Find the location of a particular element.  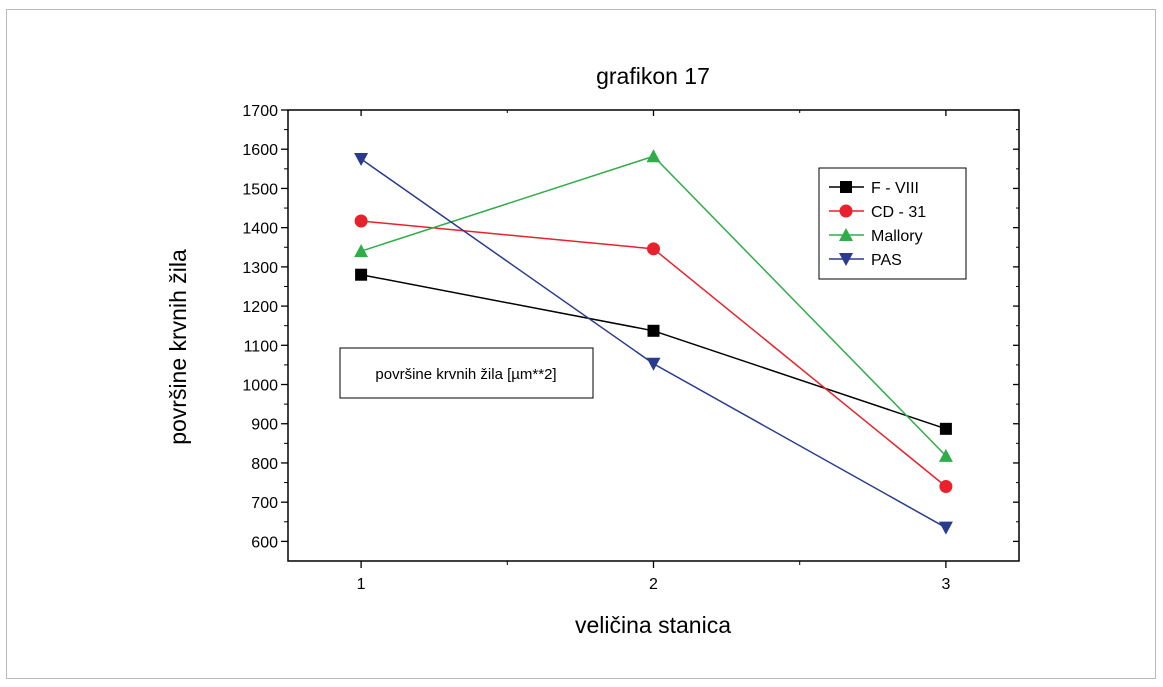

y-axis-label: površine krvnih žila is located at coordinates (178, 347).